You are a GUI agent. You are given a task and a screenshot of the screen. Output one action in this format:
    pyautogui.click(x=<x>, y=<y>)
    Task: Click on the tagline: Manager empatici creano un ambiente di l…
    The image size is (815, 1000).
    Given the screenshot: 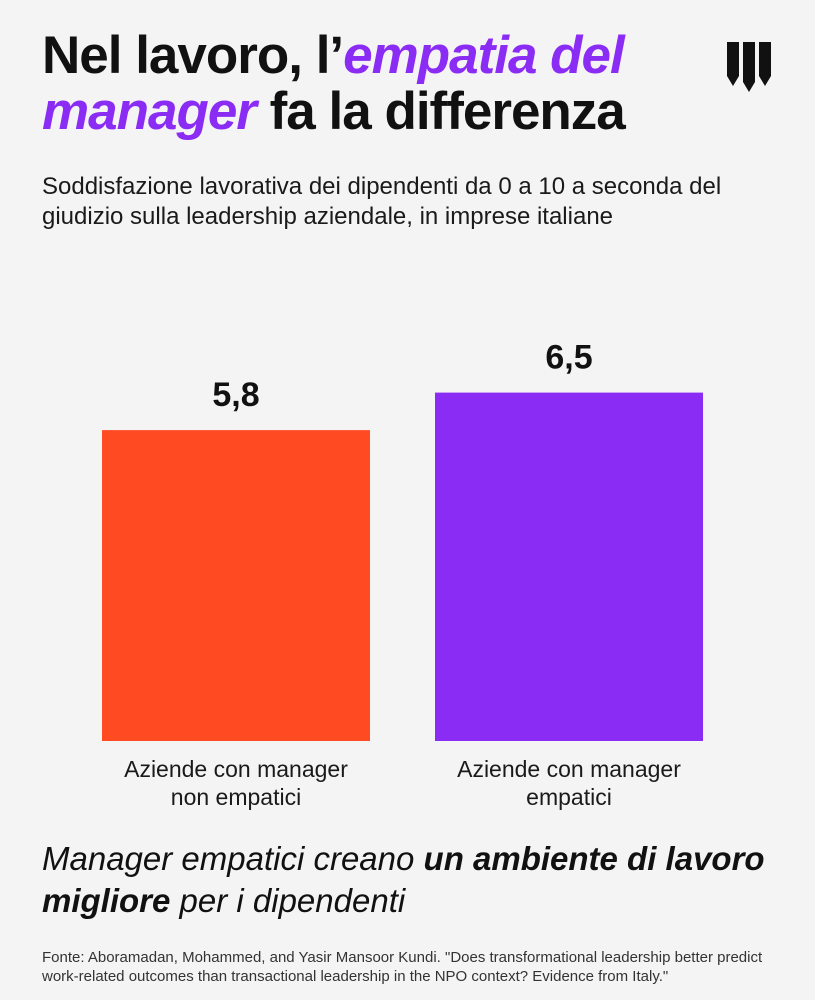 What is the action you would take?
    pyautogui.click(x=412, y=880)
    